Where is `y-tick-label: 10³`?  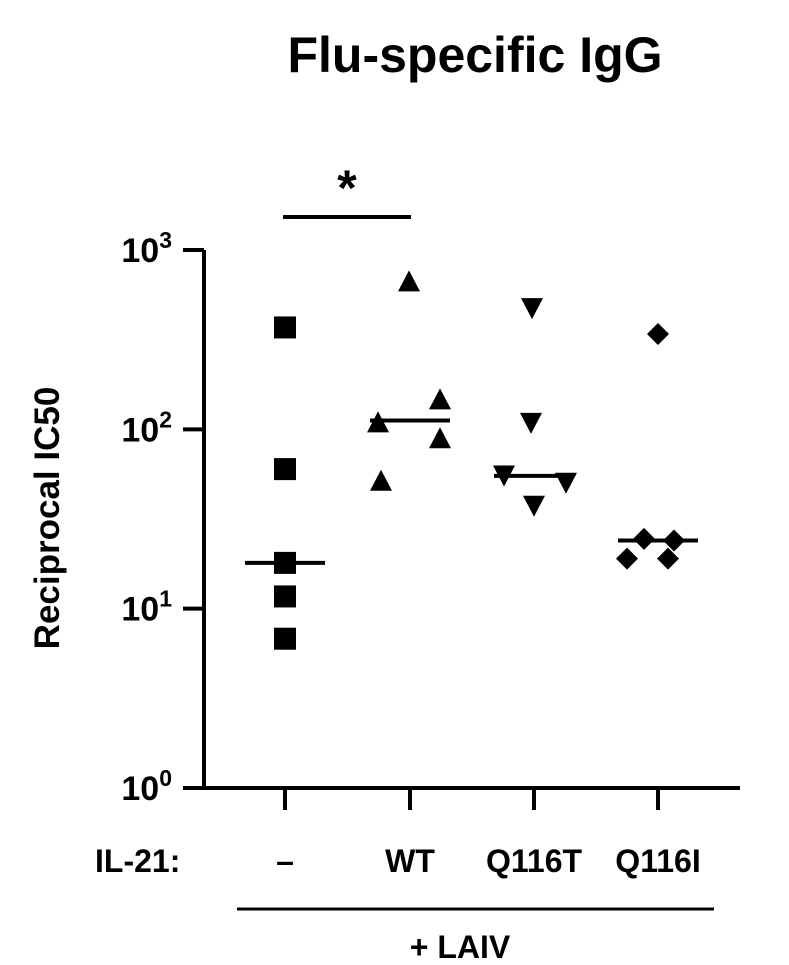 y-tick-label: 10³ is located at coordinates (146, 248).